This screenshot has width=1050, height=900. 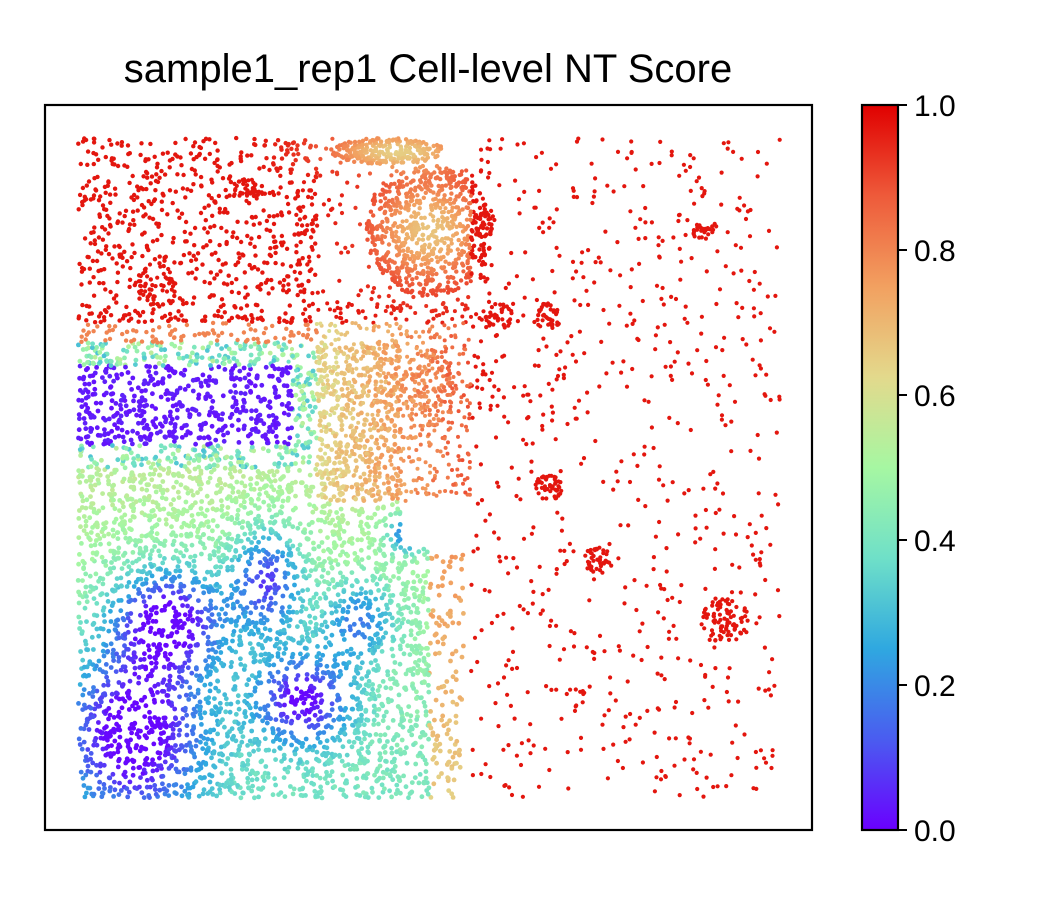 I want to click on scatter-point-2014, so click(x=376, y=563).